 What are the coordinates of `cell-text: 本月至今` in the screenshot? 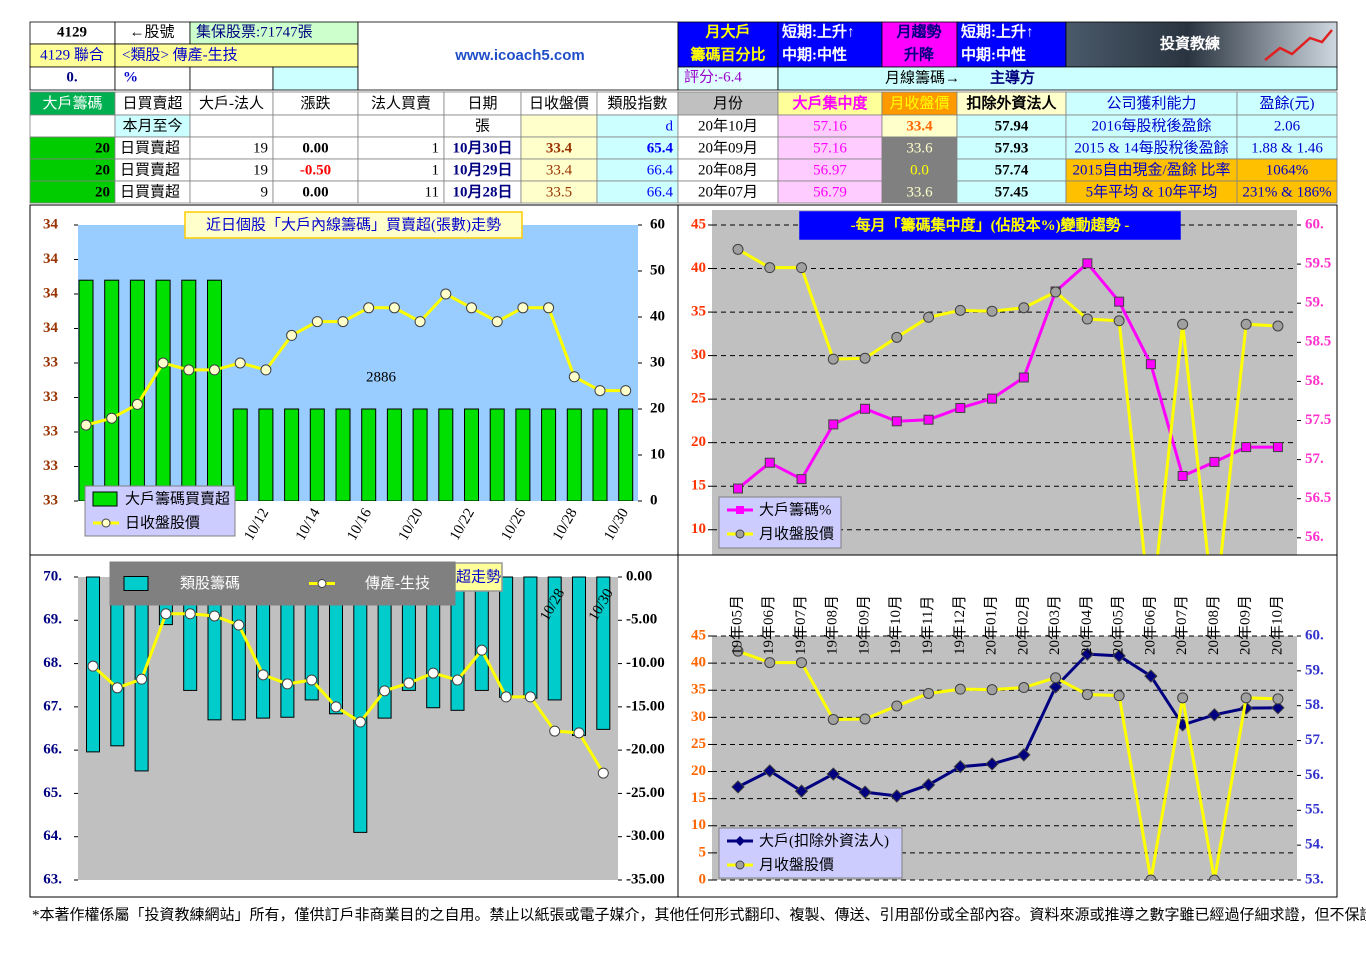 It's located at (152, 125).